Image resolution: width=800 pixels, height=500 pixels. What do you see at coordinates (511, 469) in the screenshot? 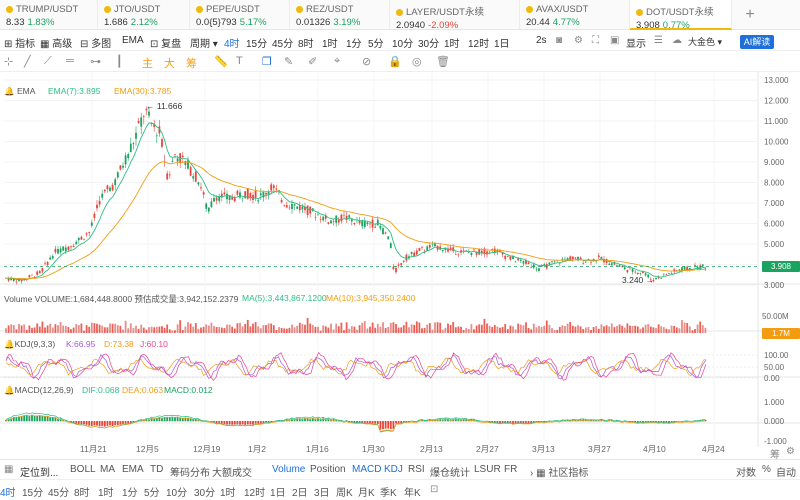
I see `ind-fr: FR` at bounding box center [511, 469].